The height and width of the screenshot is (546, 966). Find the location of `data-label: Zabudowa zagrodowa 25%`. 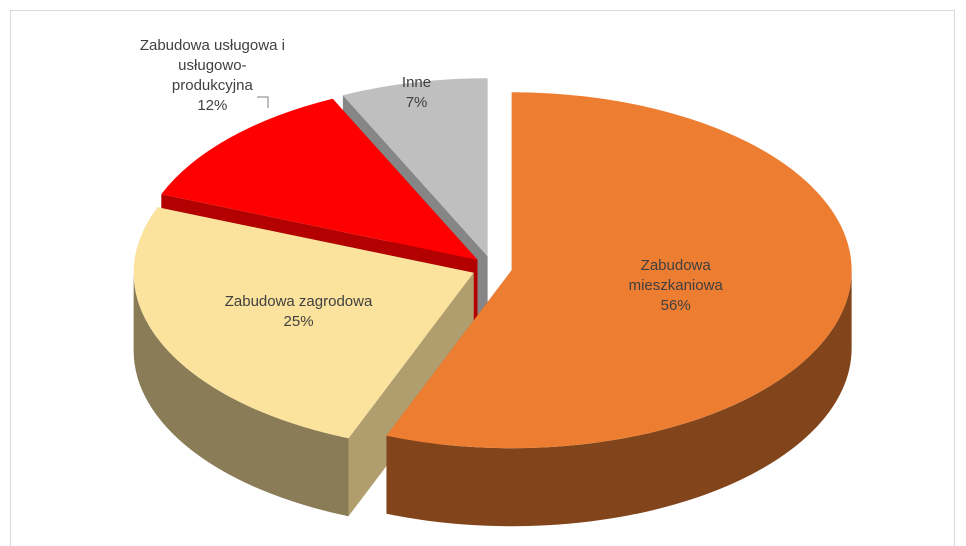

data-label: Zabudowa zagrodowa 25% is located at coordinates (298, 311).